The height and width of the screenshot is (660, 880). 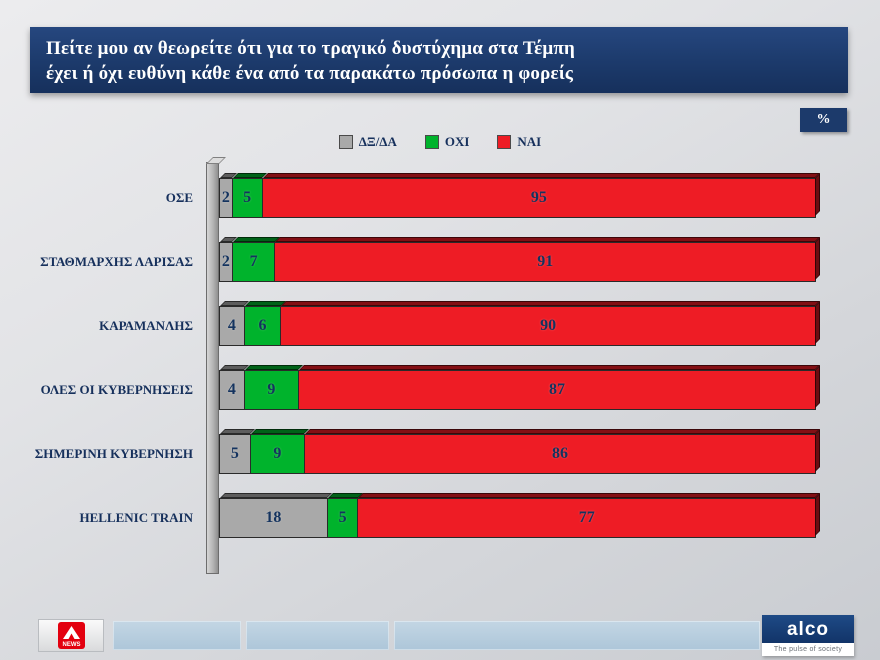 What do you see at coordinates (529, 141) in the screenshot?
I see `legend-label: ΝΑΙ` at bounding box center [529, 141].